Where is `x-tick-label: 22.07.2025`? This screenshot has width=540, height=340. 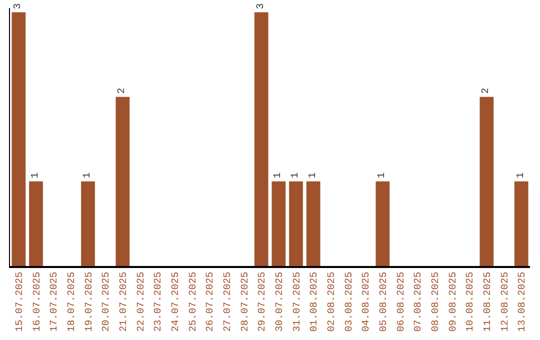 x-tick-label: 22.07.2025 is located at coordinates (142, 302).